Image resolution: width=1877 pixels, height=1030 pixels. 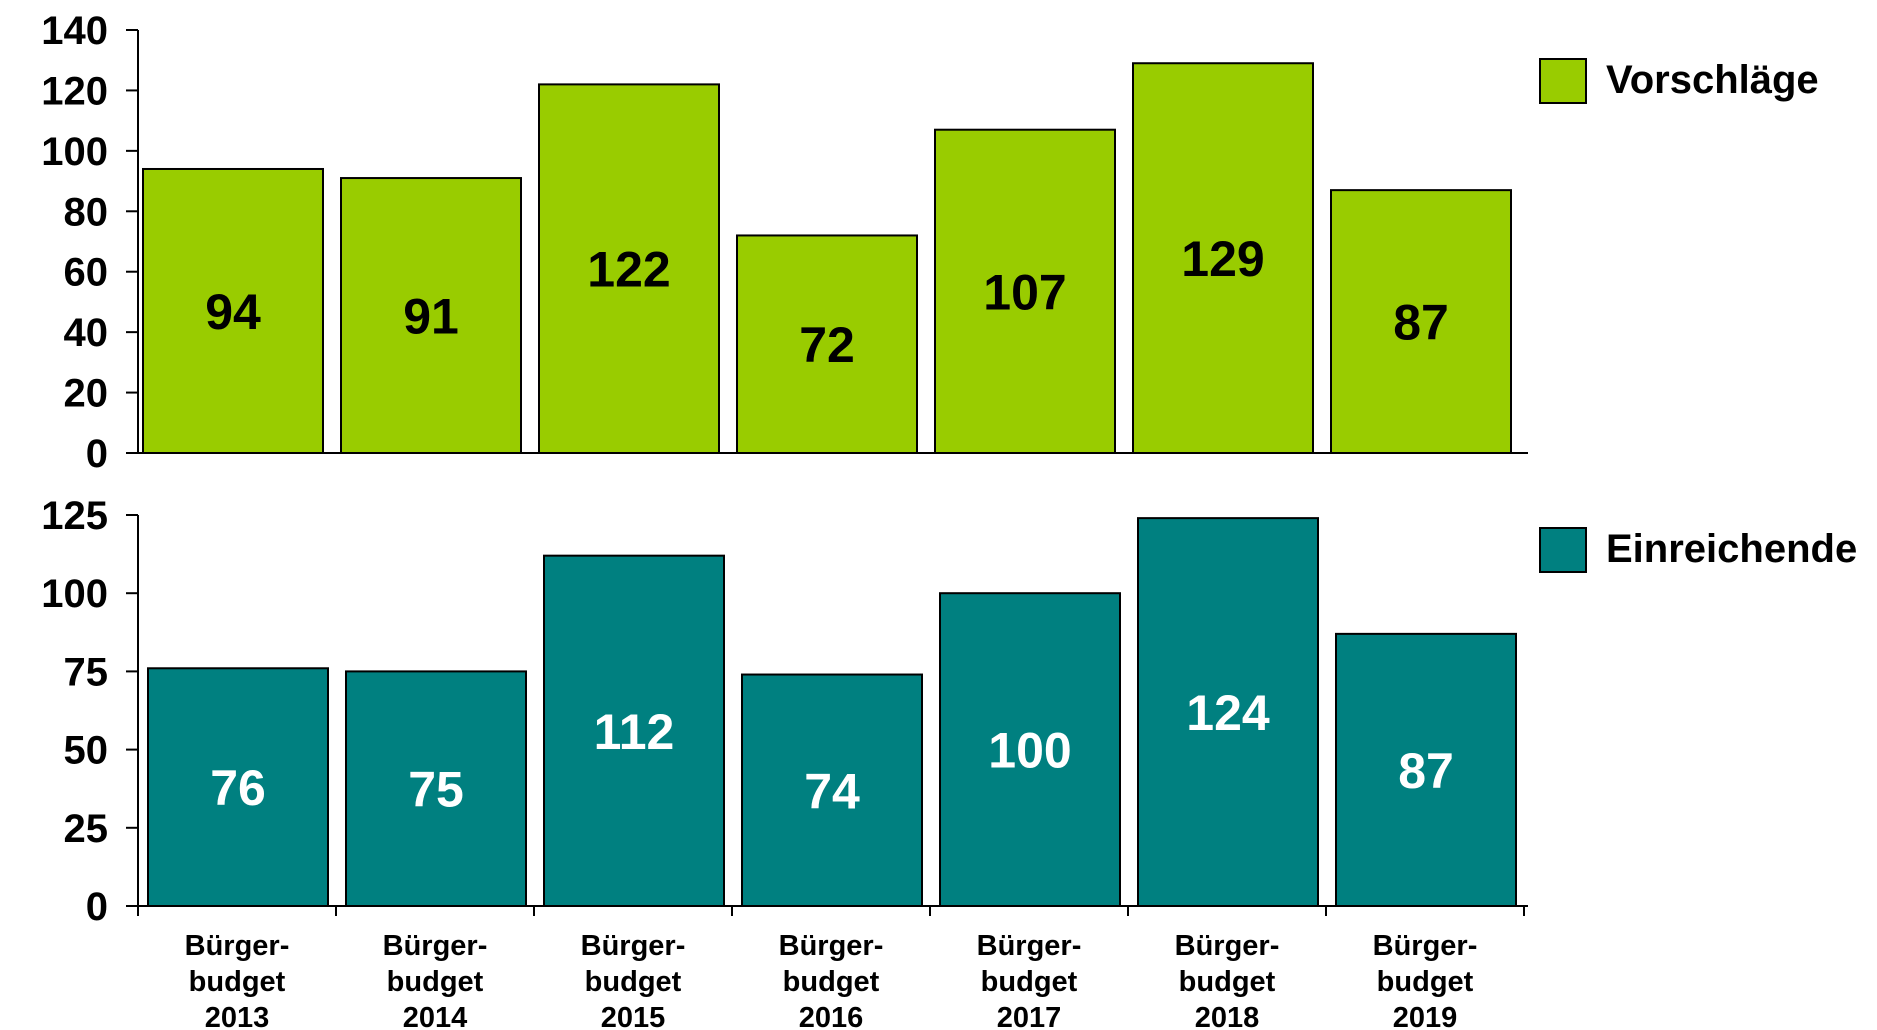 I want to click on bar-value-label: 129, so click(x=1222, y=259).